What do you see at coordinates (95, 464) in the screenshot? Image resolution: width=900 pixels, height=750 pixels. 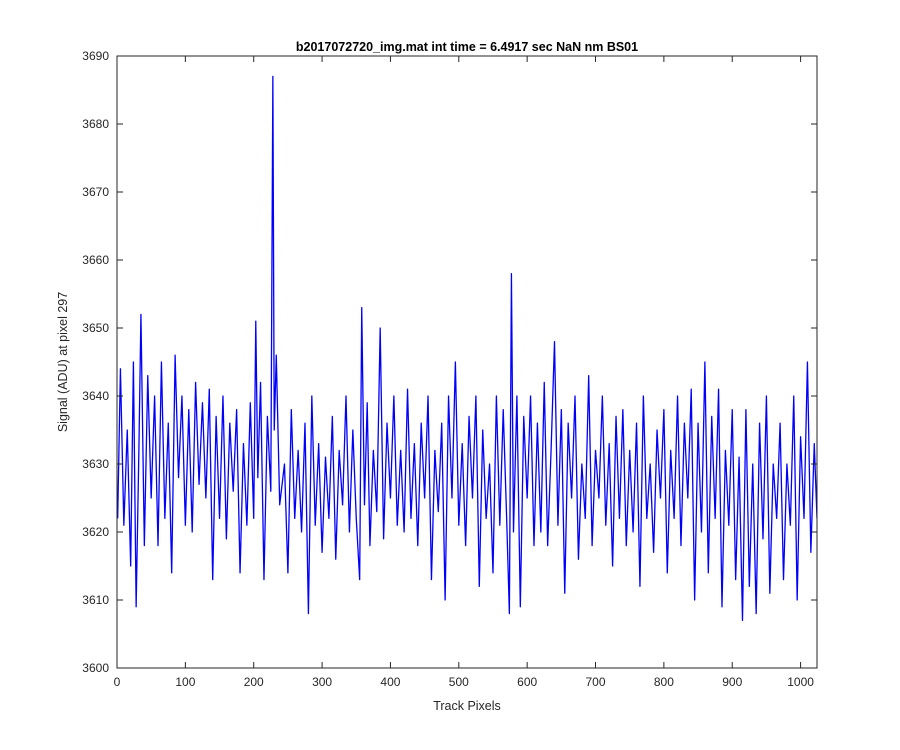 I see `y-tick-label: 3630` at bounding box center [95, 464].